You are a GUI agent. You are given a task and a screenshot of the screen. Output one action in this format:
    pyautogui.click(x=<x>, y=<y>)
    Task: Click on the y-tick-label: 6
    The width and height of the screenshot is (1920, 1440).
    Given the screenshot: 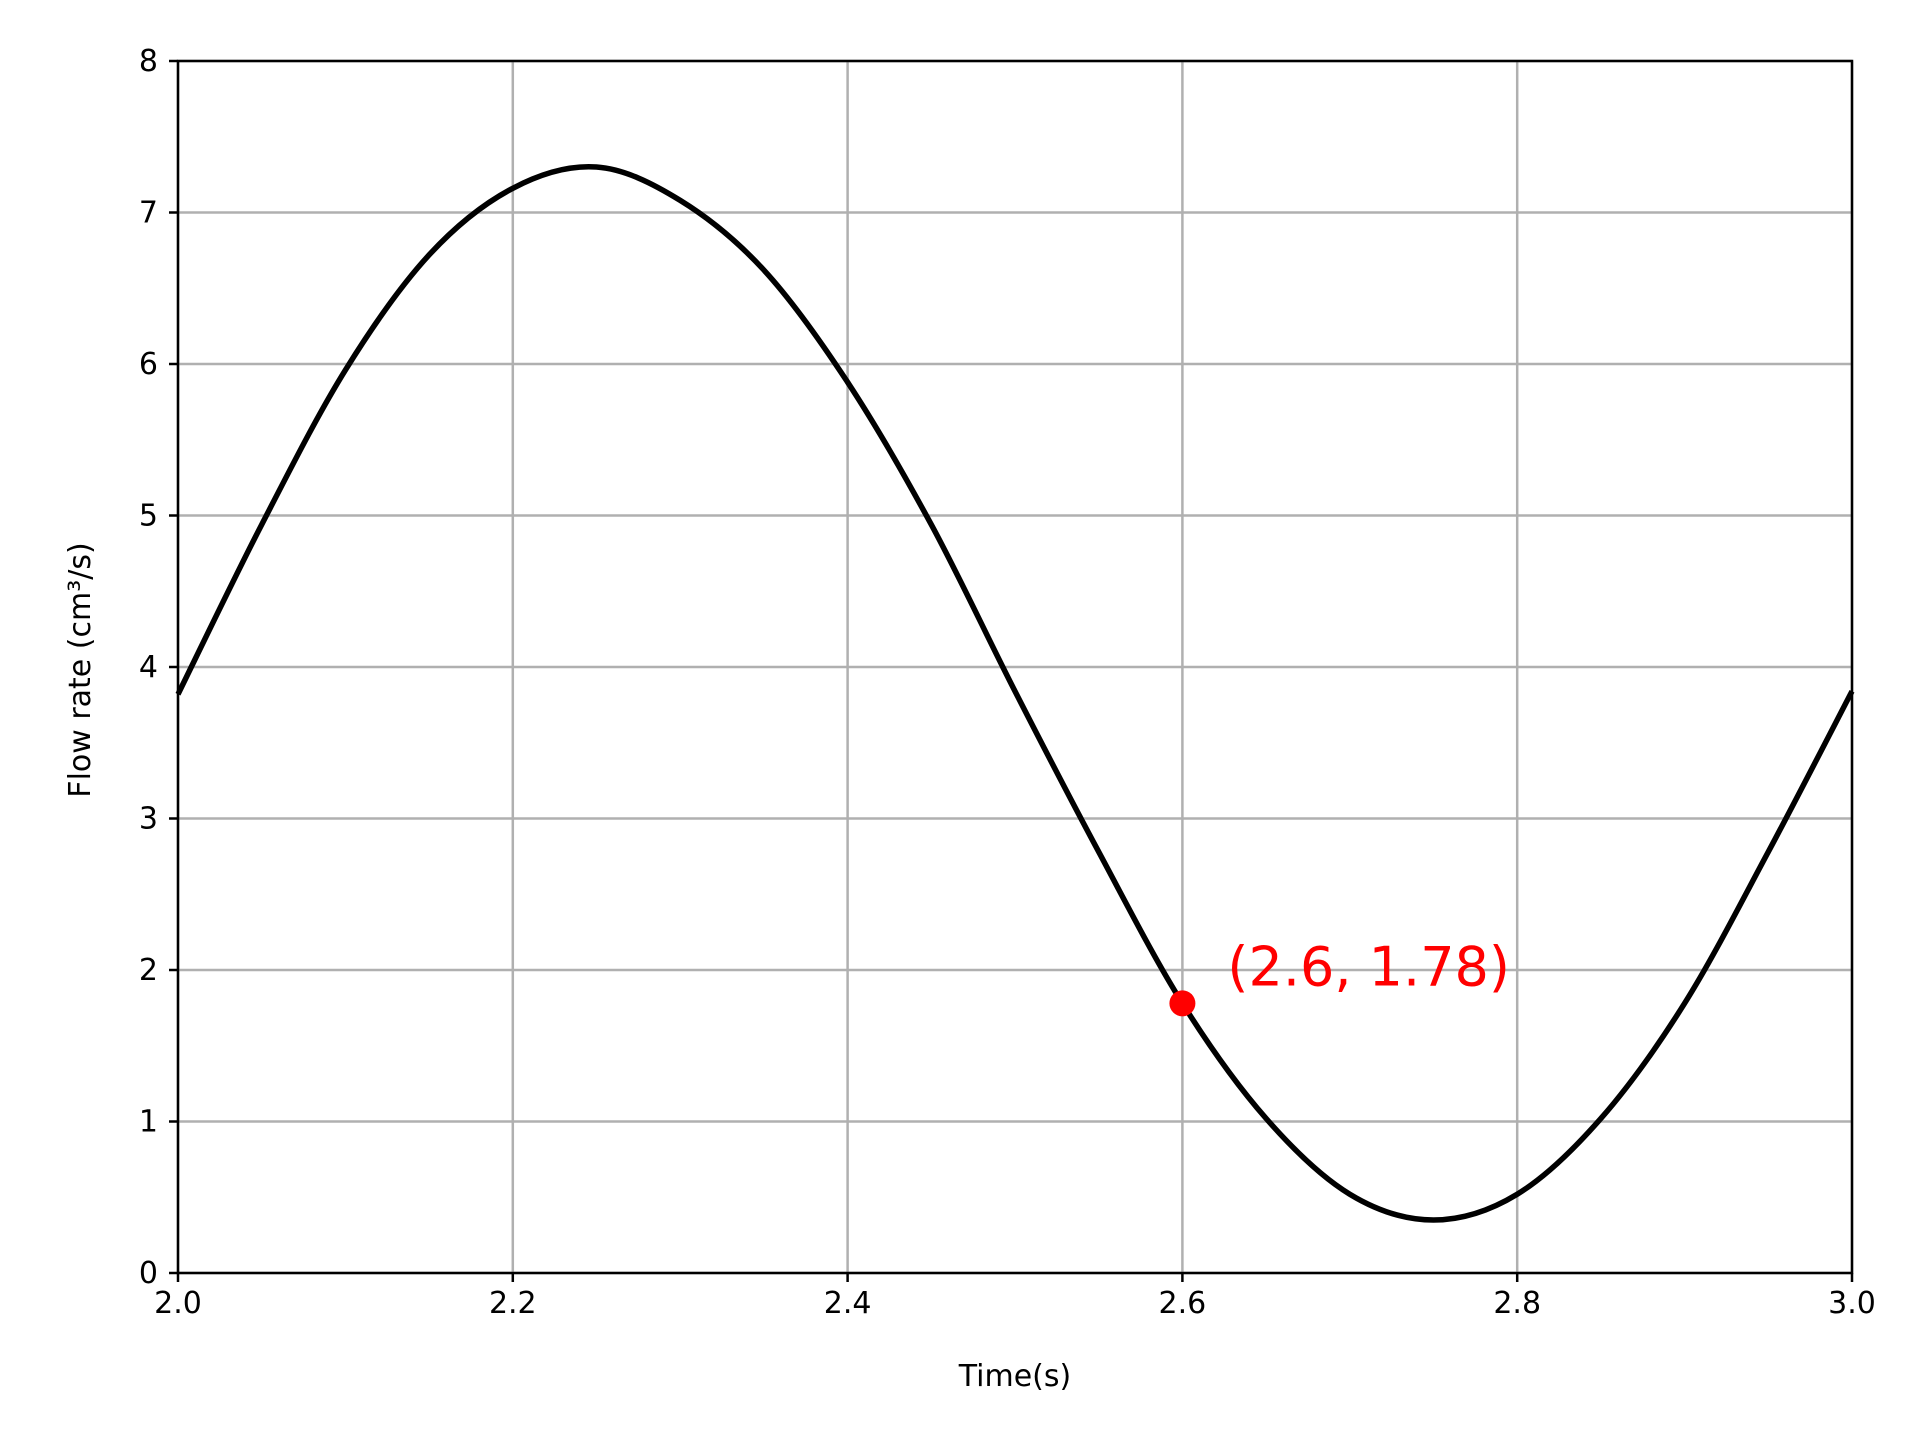 What is the action you would take?
    pyautogui.click(x=148, y=364)
    